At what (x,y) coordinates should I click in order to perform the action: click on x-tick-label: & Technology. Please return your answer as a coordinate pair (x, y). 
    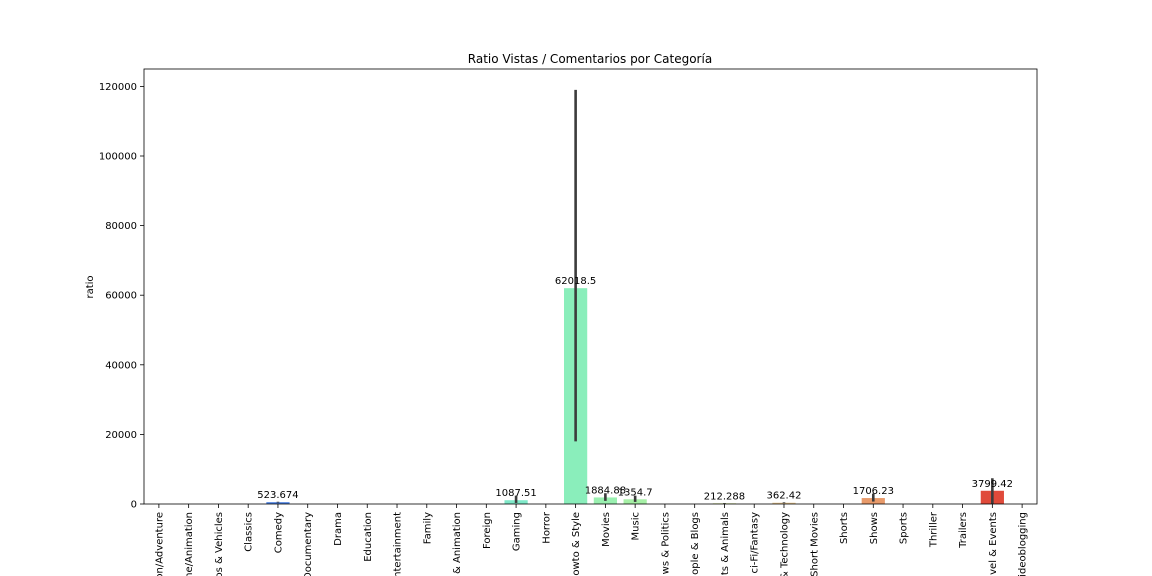
    Looking at the image, I should click on (784, 544).